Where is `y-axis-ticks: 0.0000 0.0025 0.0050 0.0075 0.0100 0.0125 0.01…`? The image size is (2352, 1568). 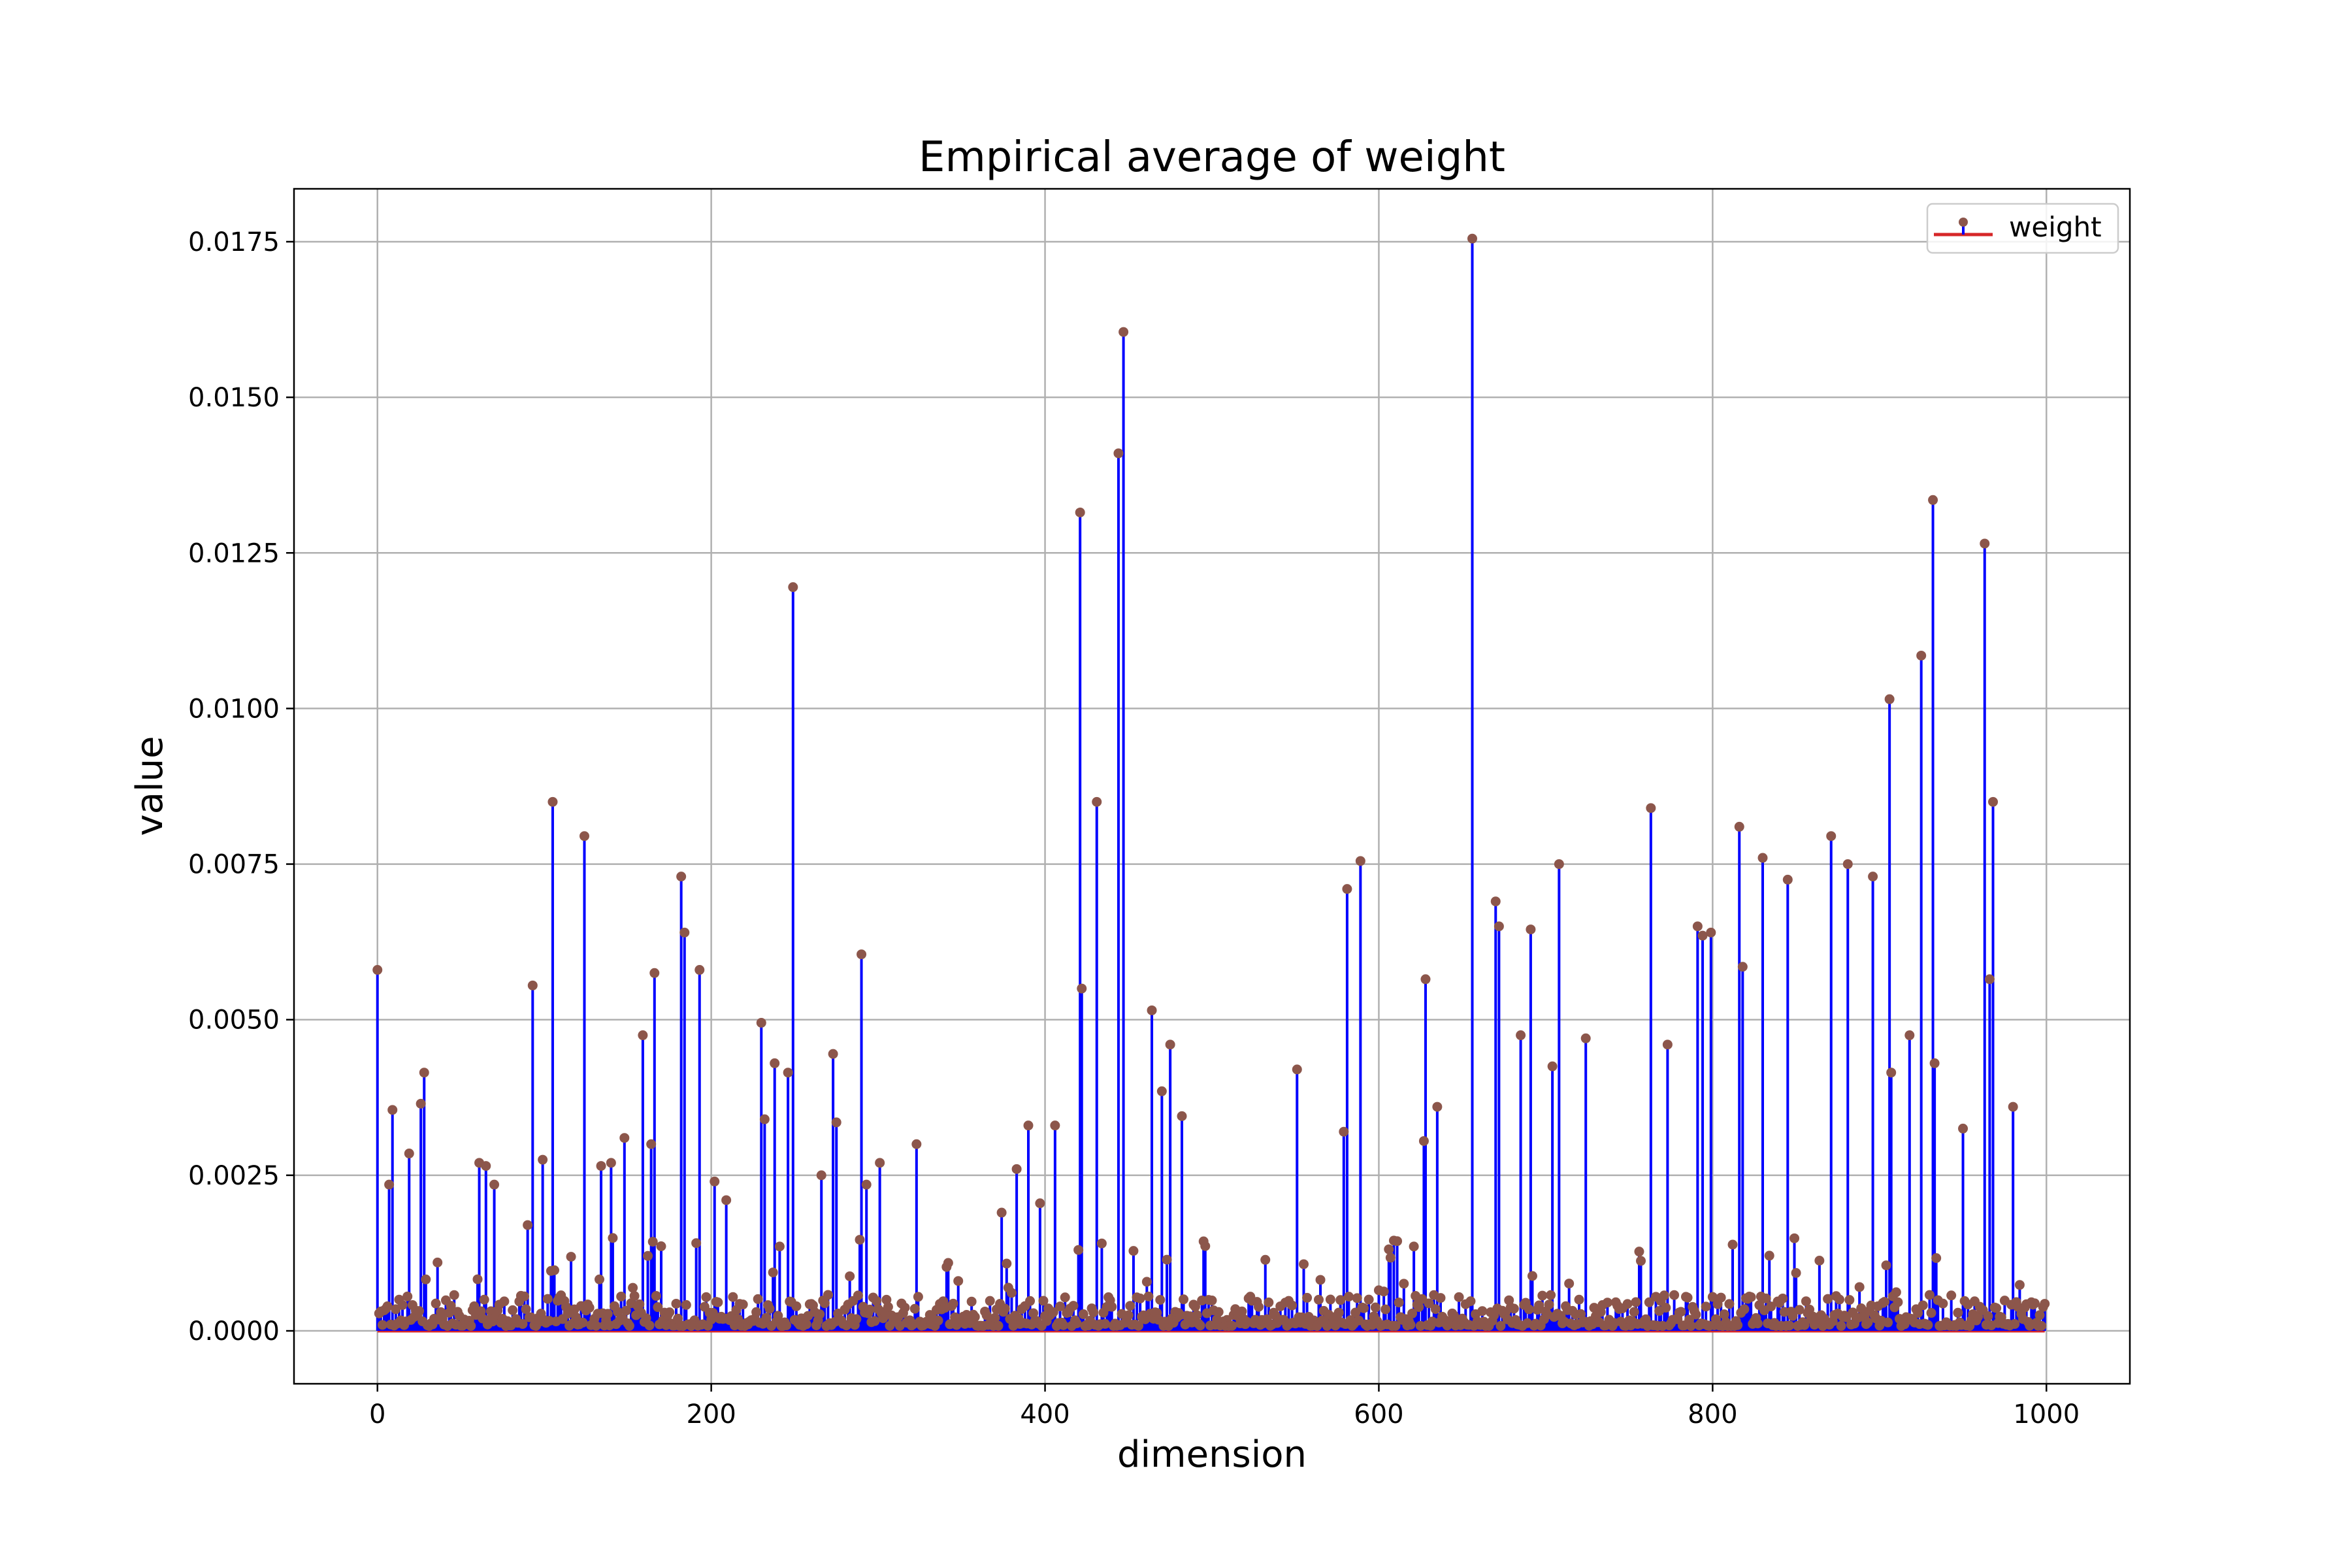 y-axis-ticks: 0.0000 0.0025 0.0050 0.0075 0.0100 0.0125 0.01… is located at coordinates (241, 787).